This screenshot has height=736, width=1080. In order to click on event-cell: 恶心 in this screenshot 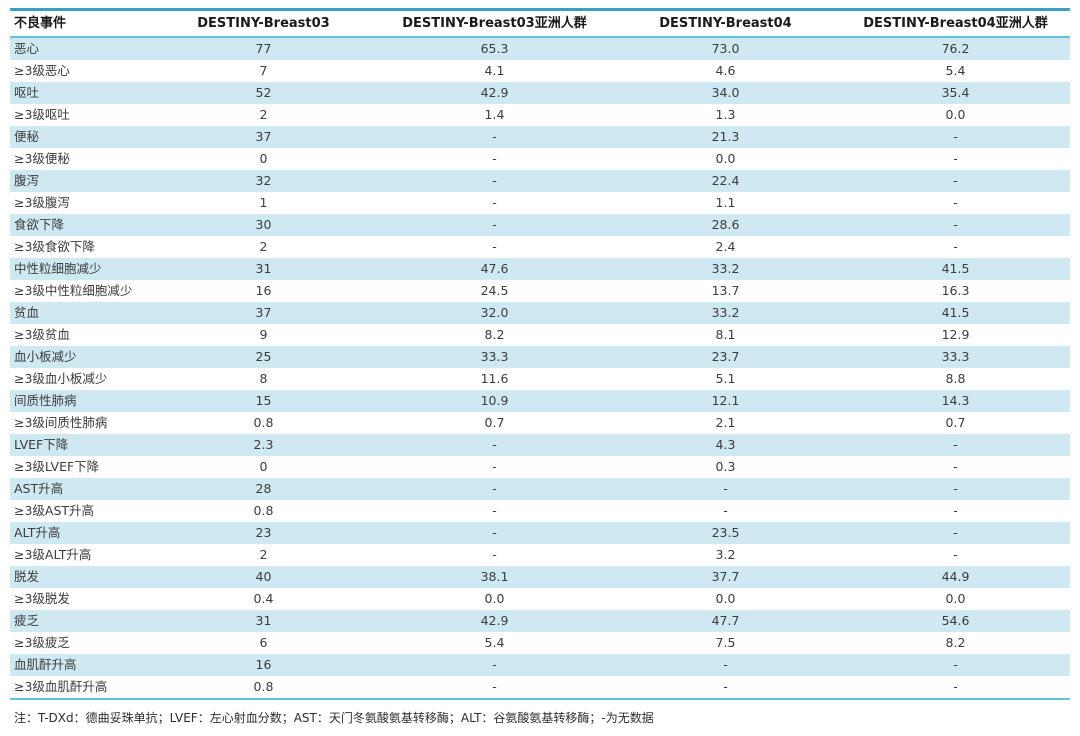, I will do `click(27, 48)`.